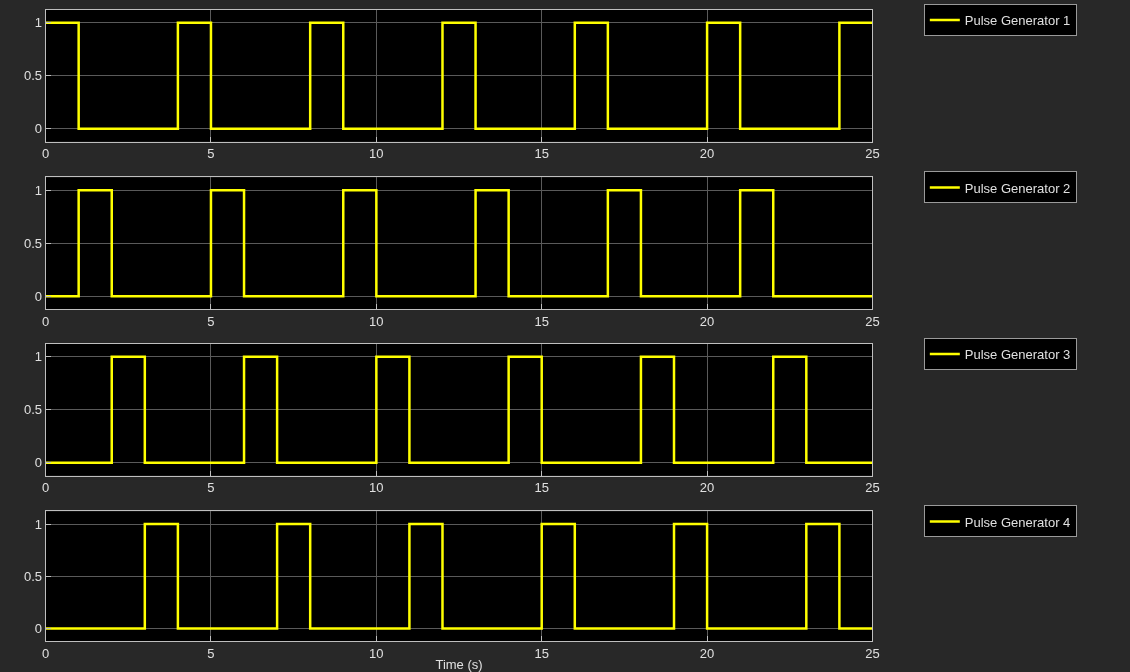 The image size is (1130, 672). What do you see at coordinates (459, 664) in the screenshot?
I see `x-axis-title: Time (s)` at bounding box center [459, 664].